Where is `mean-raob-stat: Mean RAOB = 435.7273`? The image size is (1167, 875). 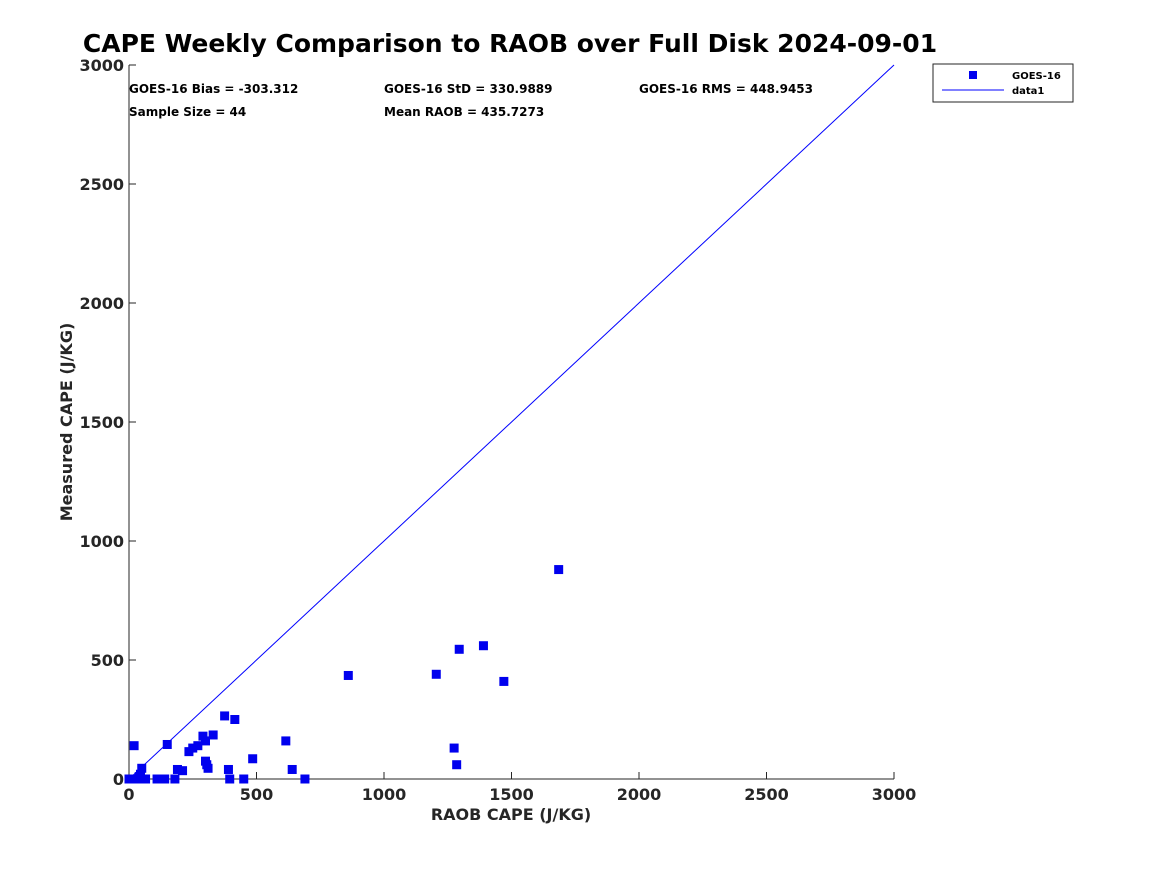
mean-raob-stat: Mean RAOB = 435.7273 is located at coordinates (464, 112).